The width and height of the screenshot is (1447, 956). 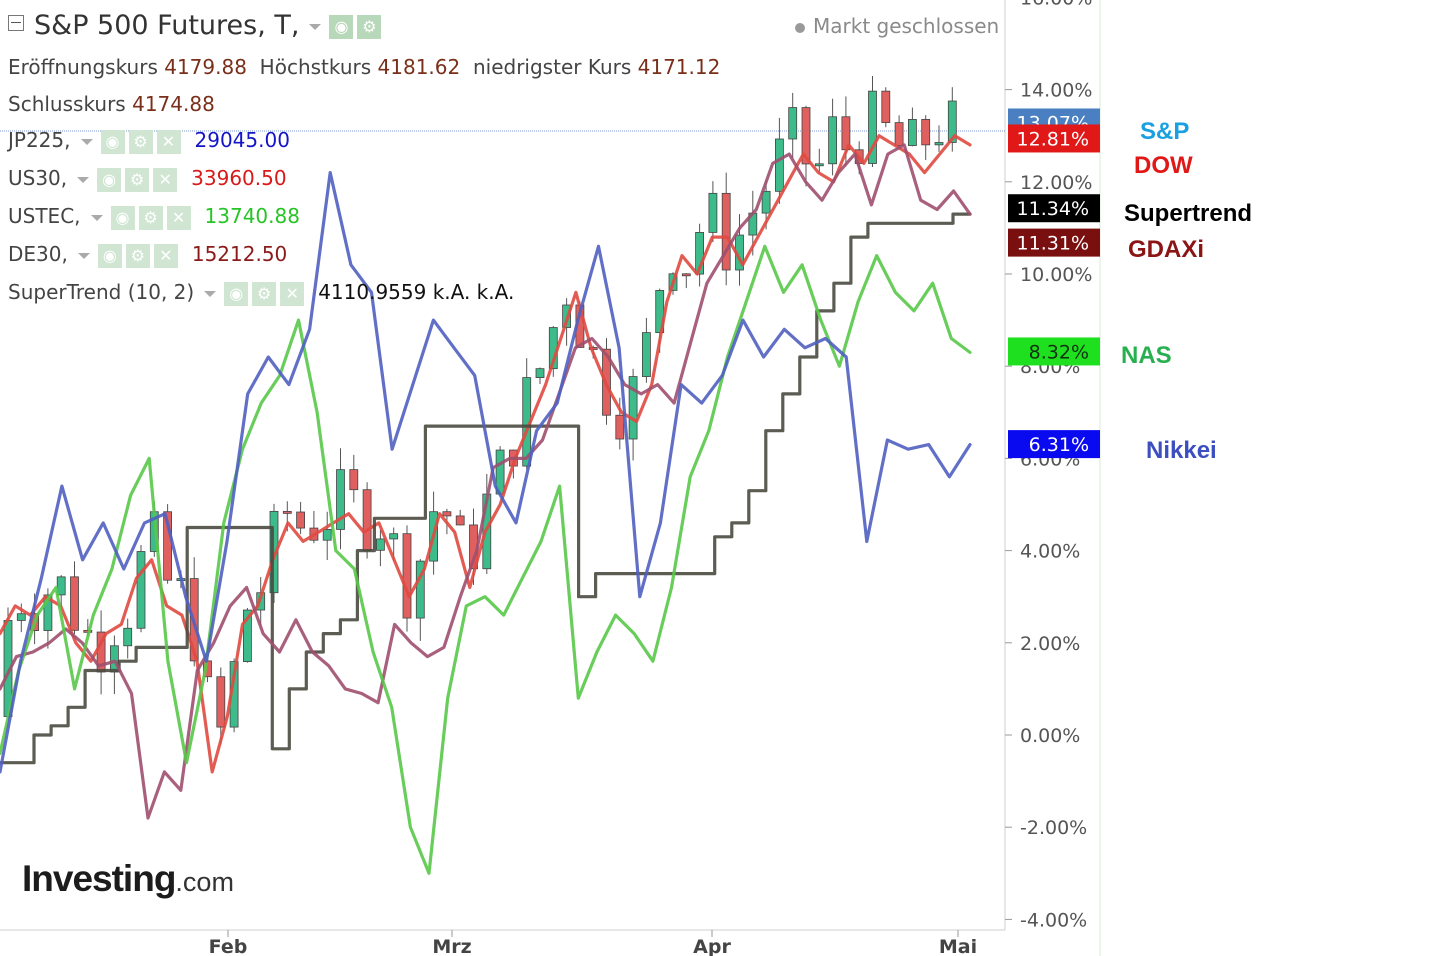 What do you see at coordinates (101, 292) in the screenshot?
I see `indicator-name: SuperTrend (10, 2)` at bounding box center [101, 292].